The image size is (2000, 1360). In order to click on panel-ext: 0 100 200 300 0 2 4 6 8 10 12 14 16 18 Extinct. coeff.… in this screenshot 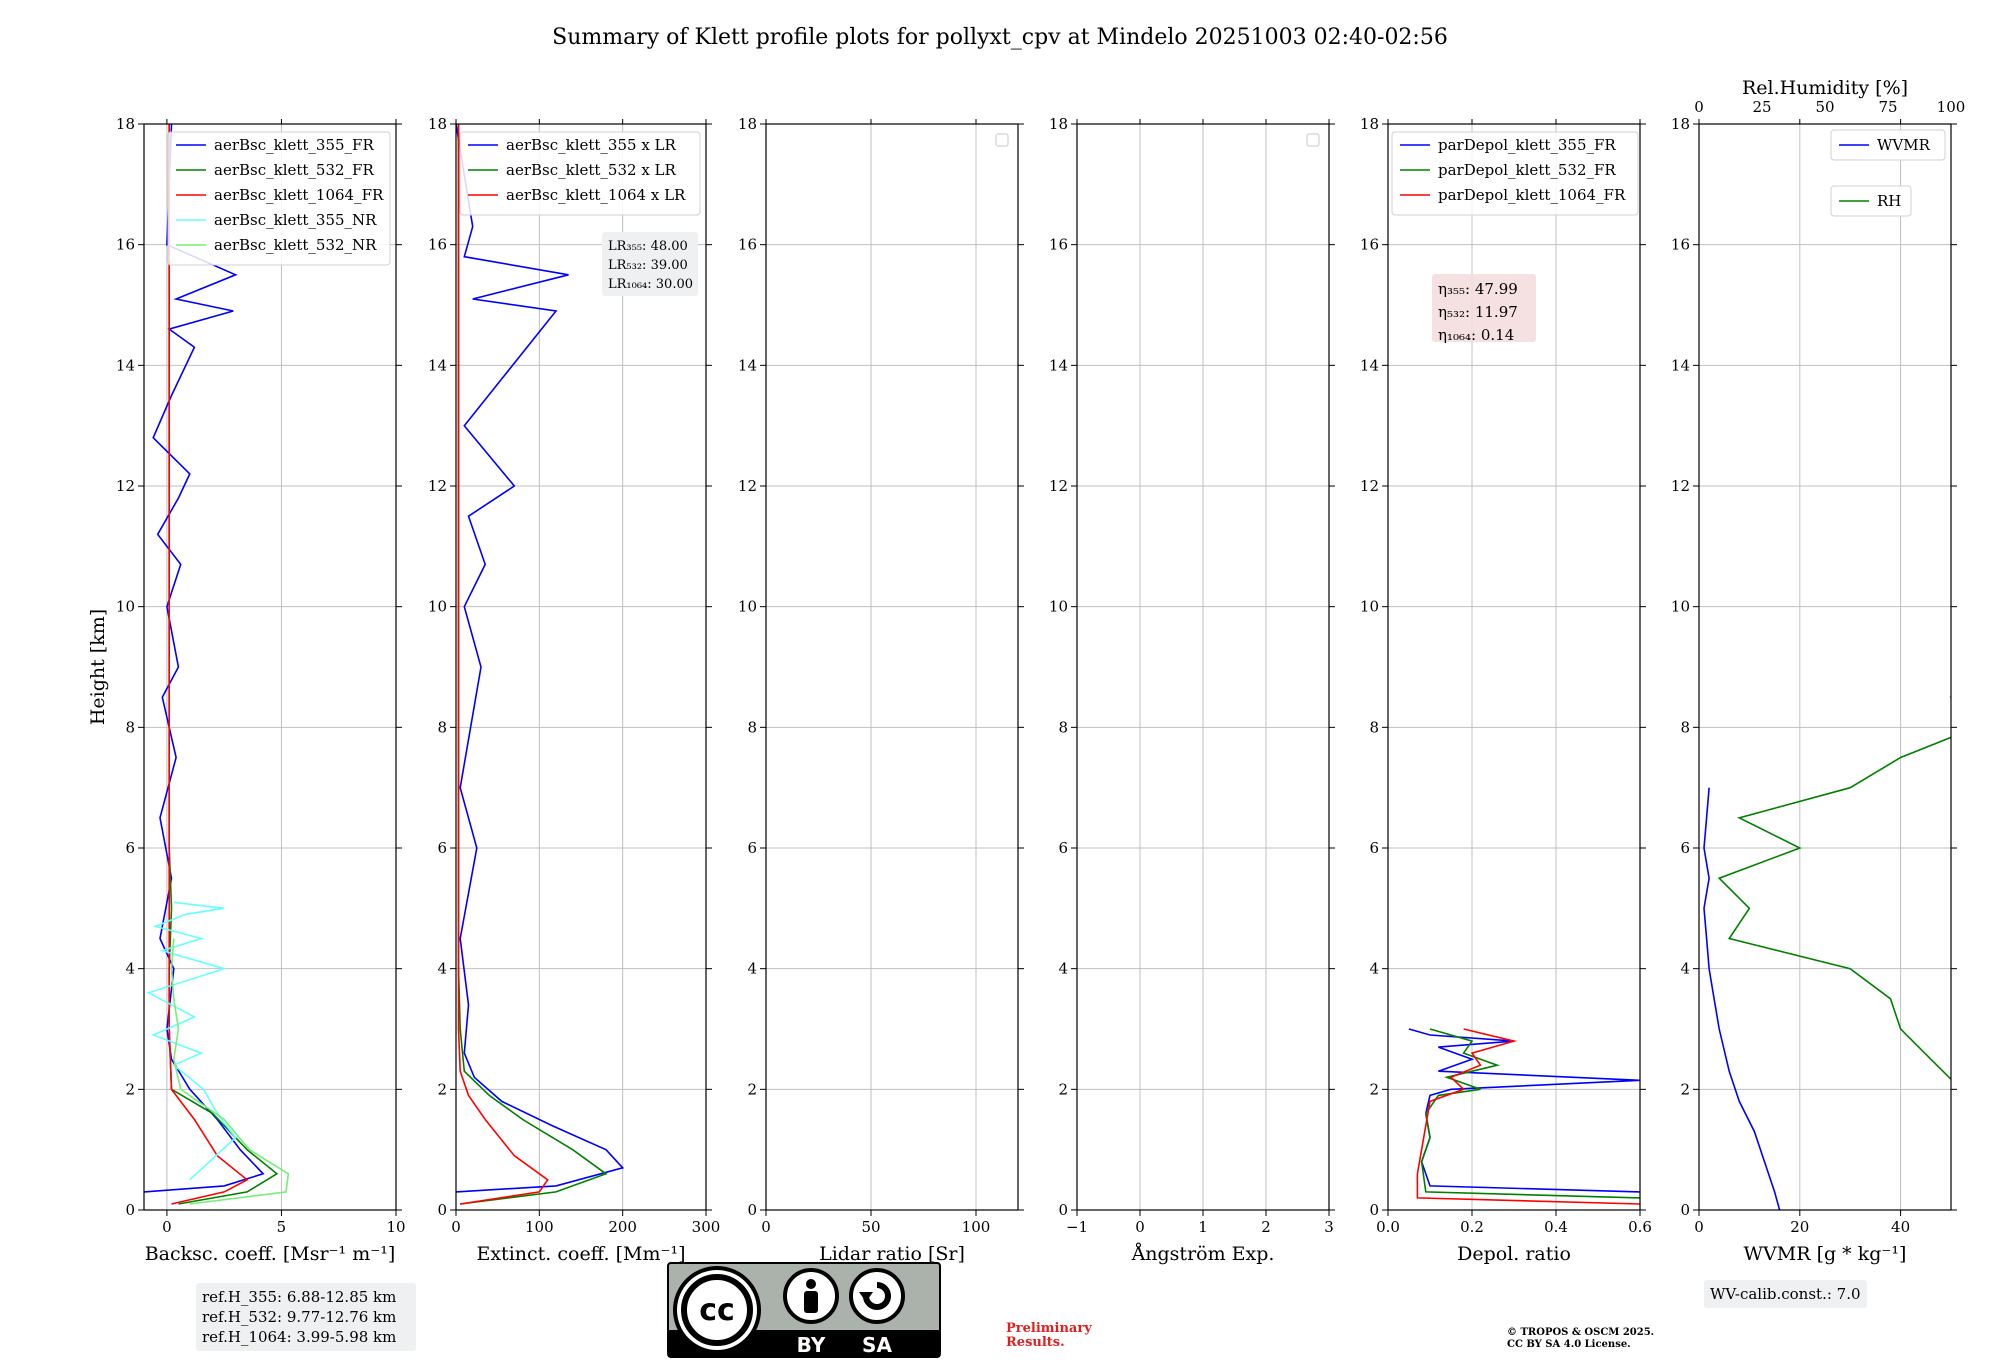, I will do `click(574, 690)`.